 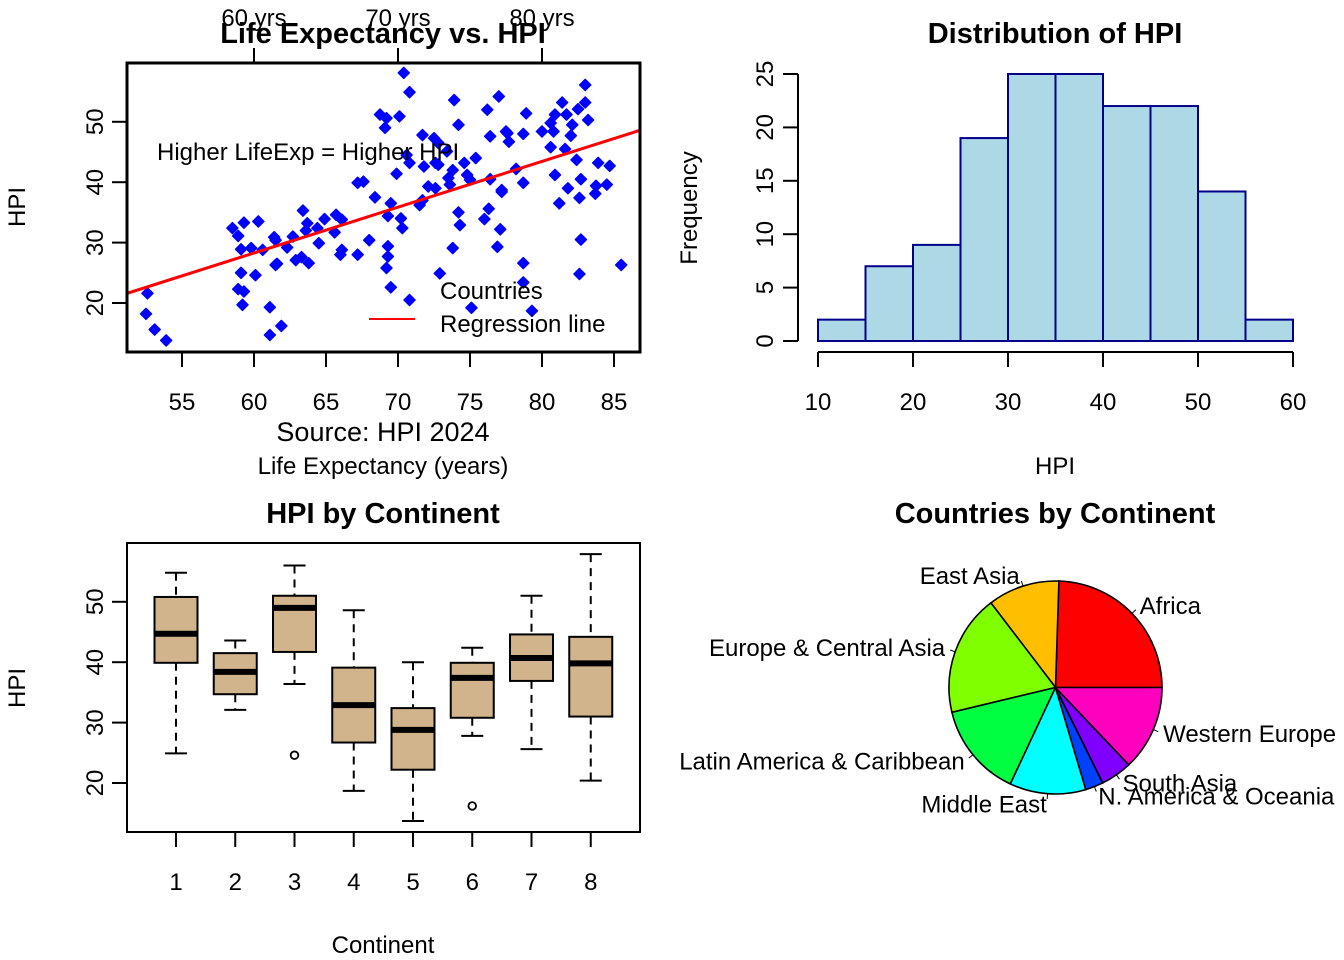 I want to click on x-tick-label: 20, so click(x=913, y=402).